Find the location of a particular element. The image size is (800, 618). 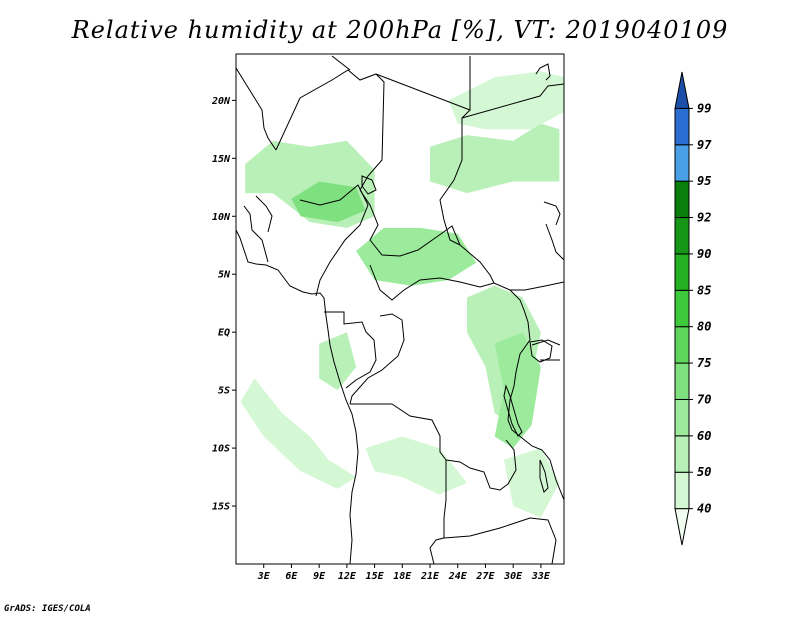

humidity-region-great-lakes is located at coordinates (517, 390).